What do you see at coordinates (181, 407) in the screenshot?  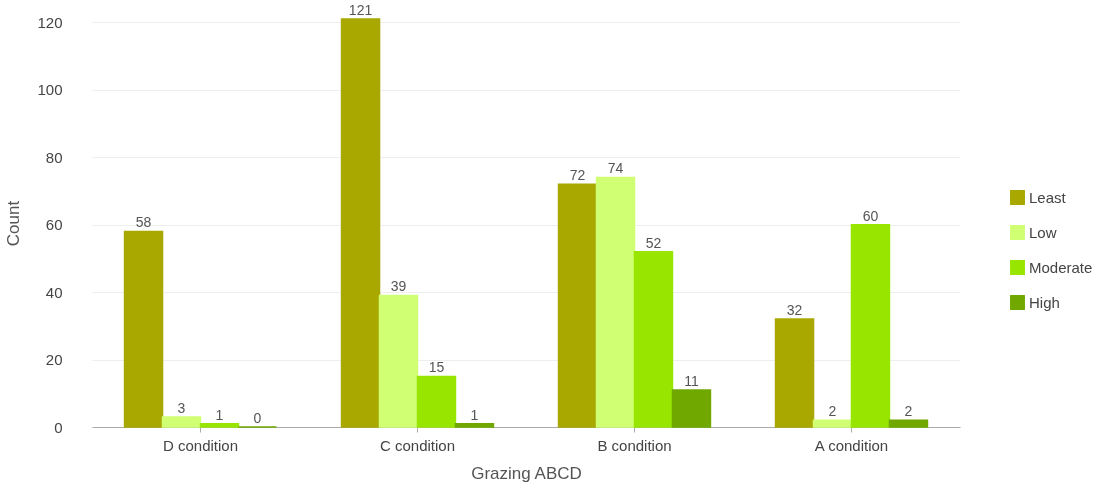 I see `data-label: 3` at bounding box center [181, 407].